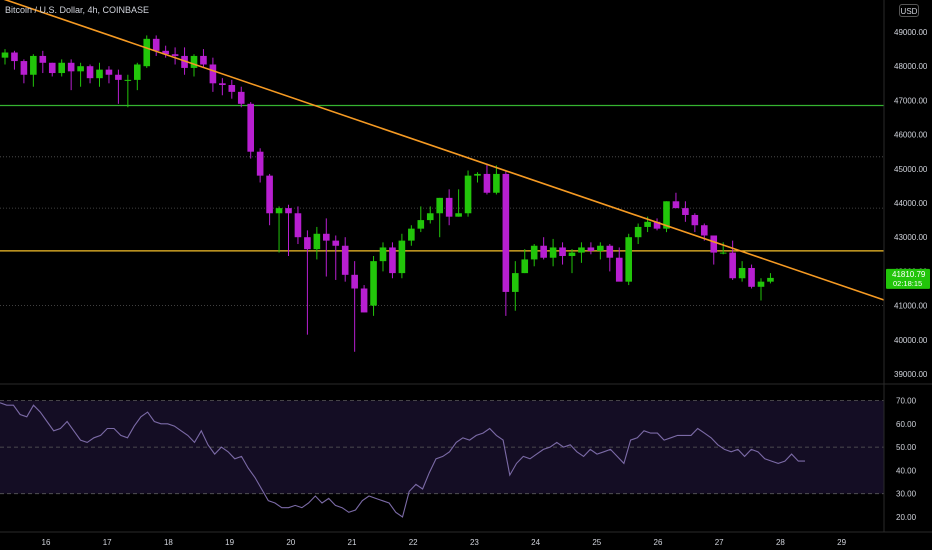 The image size is (932, 550). What do you see at coordinates (780, 542) in the screenshot?
I see `time-tick-label: 28` at bounding box center [780, 542].